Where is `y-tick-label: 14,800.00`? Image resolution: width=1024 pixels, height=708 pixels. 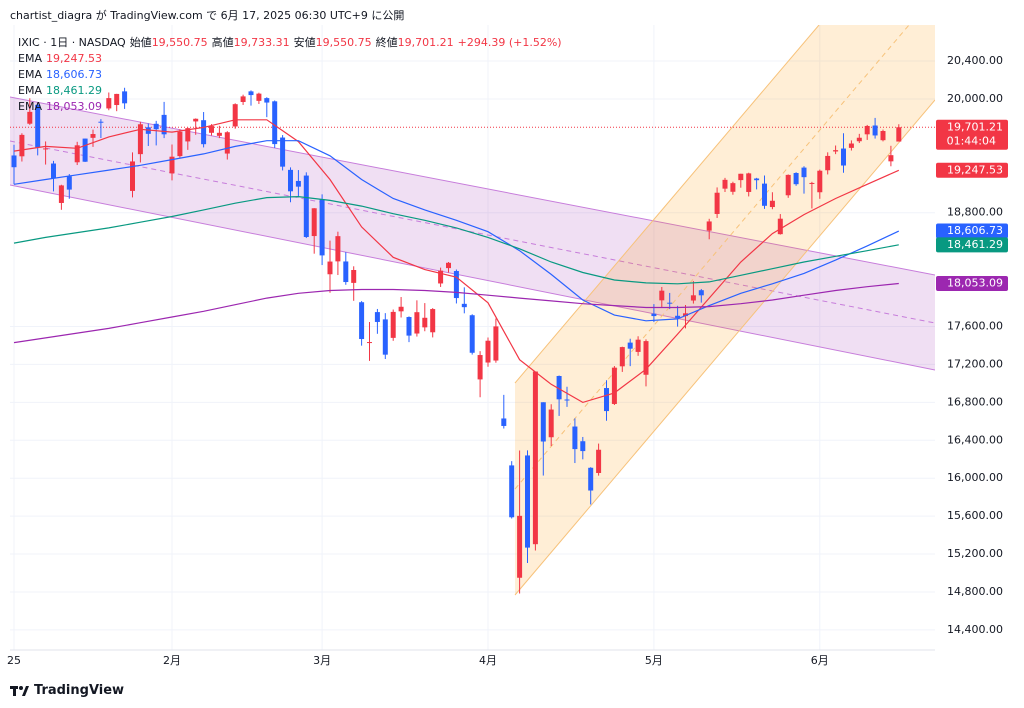 y-tick-label: 14,800.00 is located at coordinates (975, 591).